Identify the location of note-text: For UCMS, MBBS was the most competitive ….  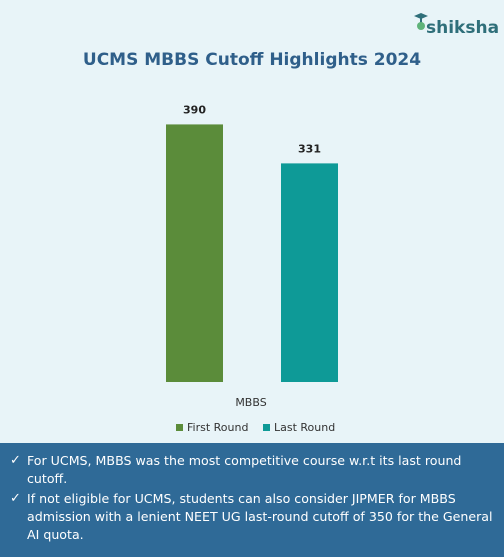
(244, 469).